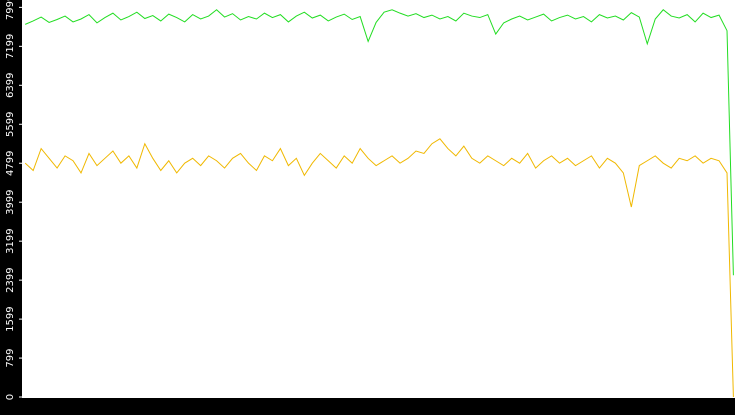 The image size is (735, 415). Describe the element at coordinates (367, 406) in the screenshot. I see `x-axis-band` at that location.